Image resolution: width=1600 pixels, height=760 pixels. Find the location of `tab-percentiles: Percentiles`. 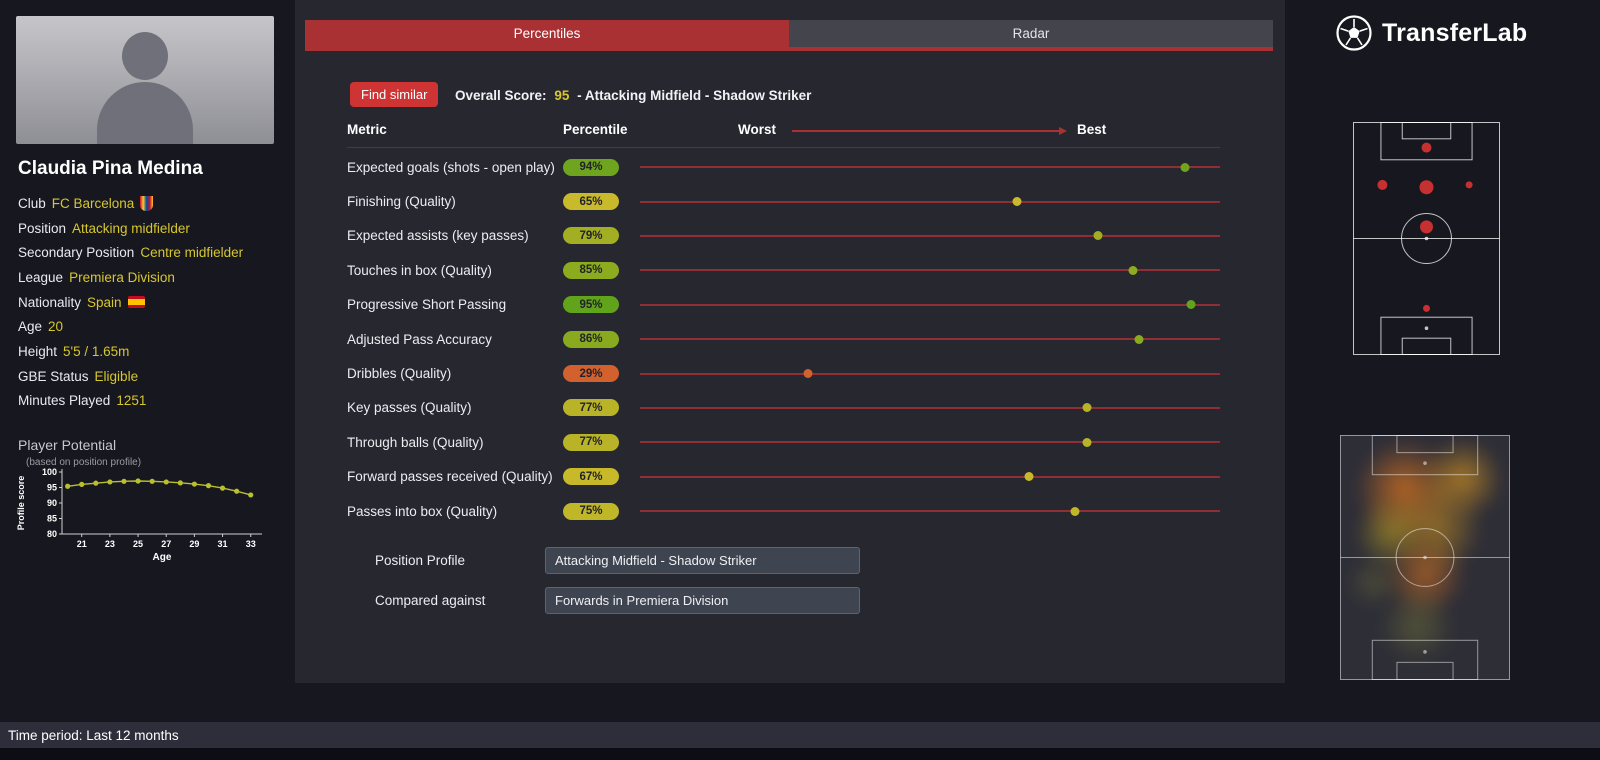

tab-percentiles: Percentiles is located at coordinates (547, 33).